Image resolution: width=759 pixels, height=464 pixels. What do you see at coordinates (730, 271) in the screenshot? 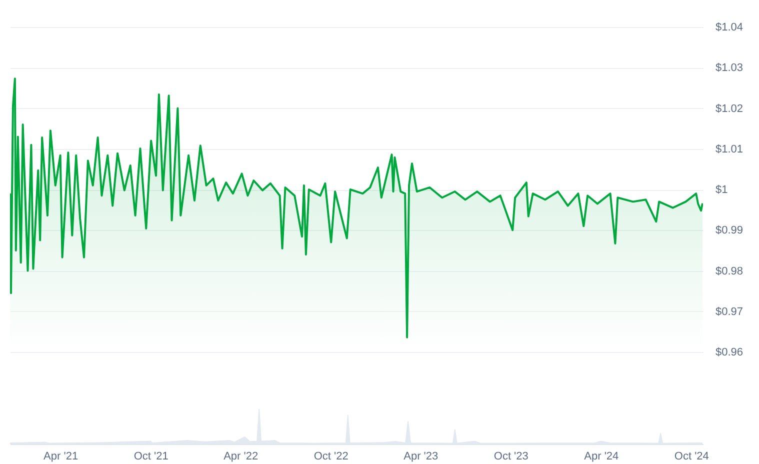
I see `y-tick-label: $0.98` at bounding box center [730, 271].